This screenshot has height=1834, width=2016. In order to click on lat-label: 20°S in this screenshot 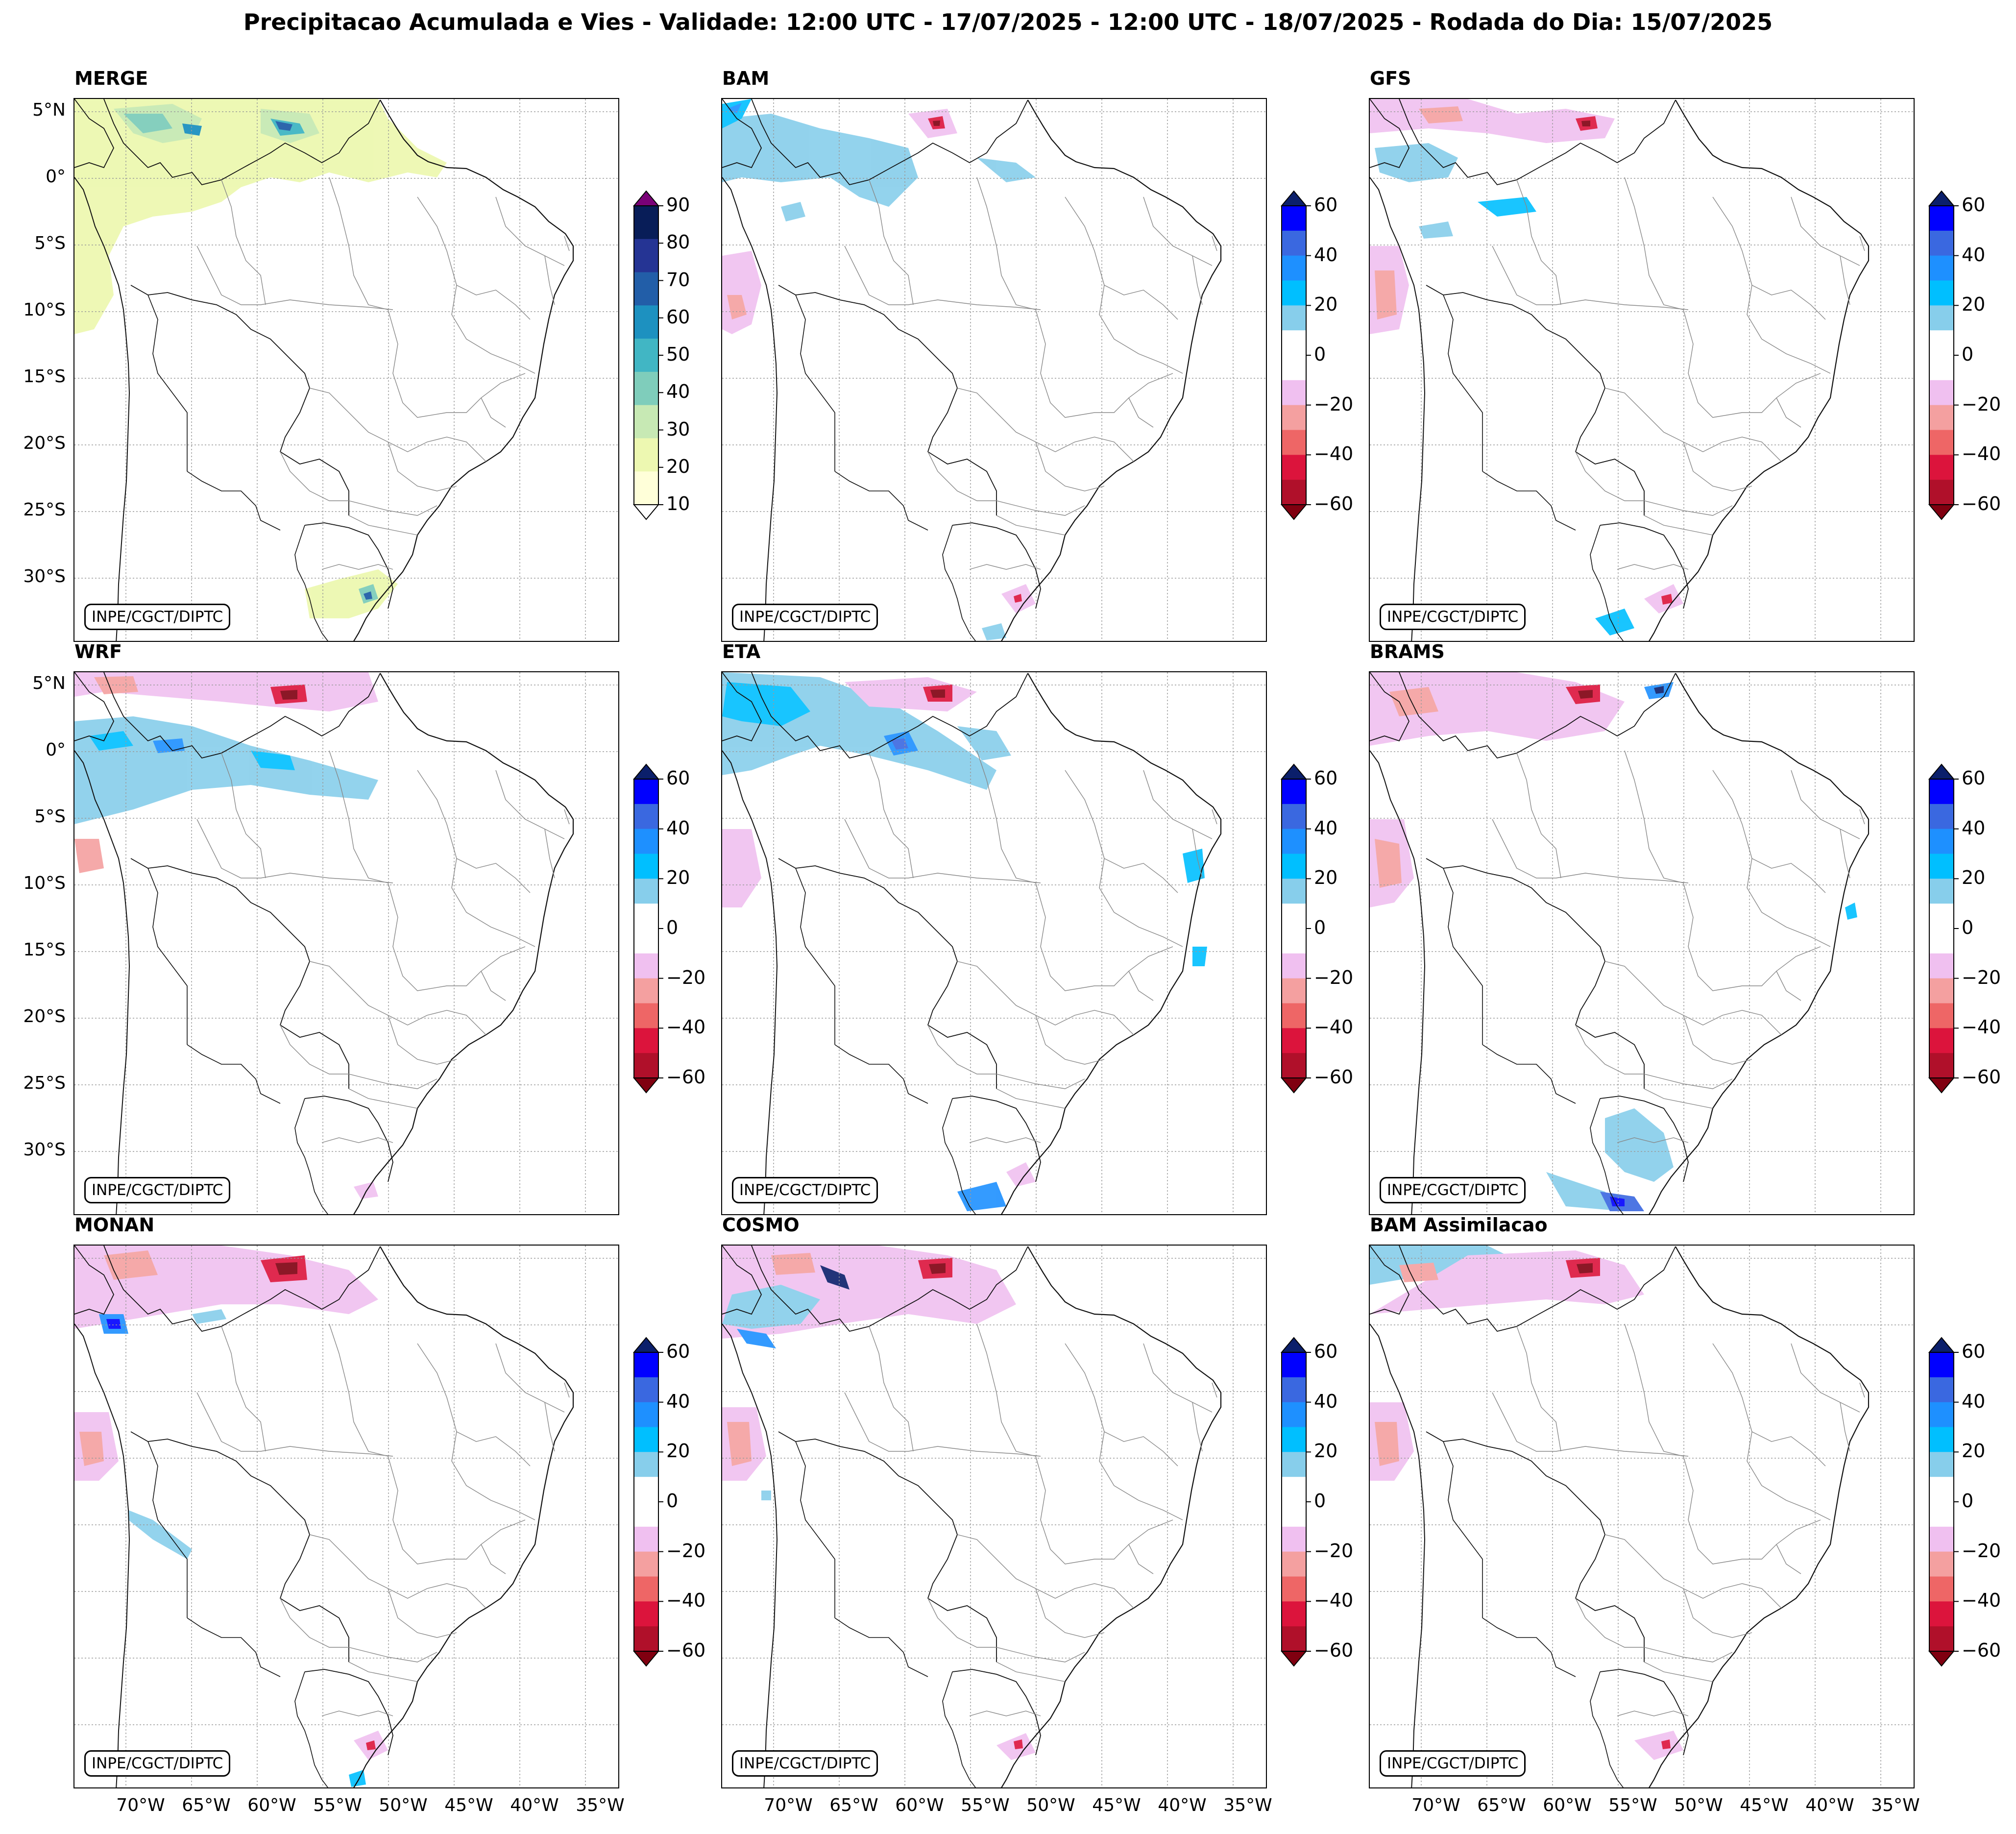, I will do `click(44, 443)`.